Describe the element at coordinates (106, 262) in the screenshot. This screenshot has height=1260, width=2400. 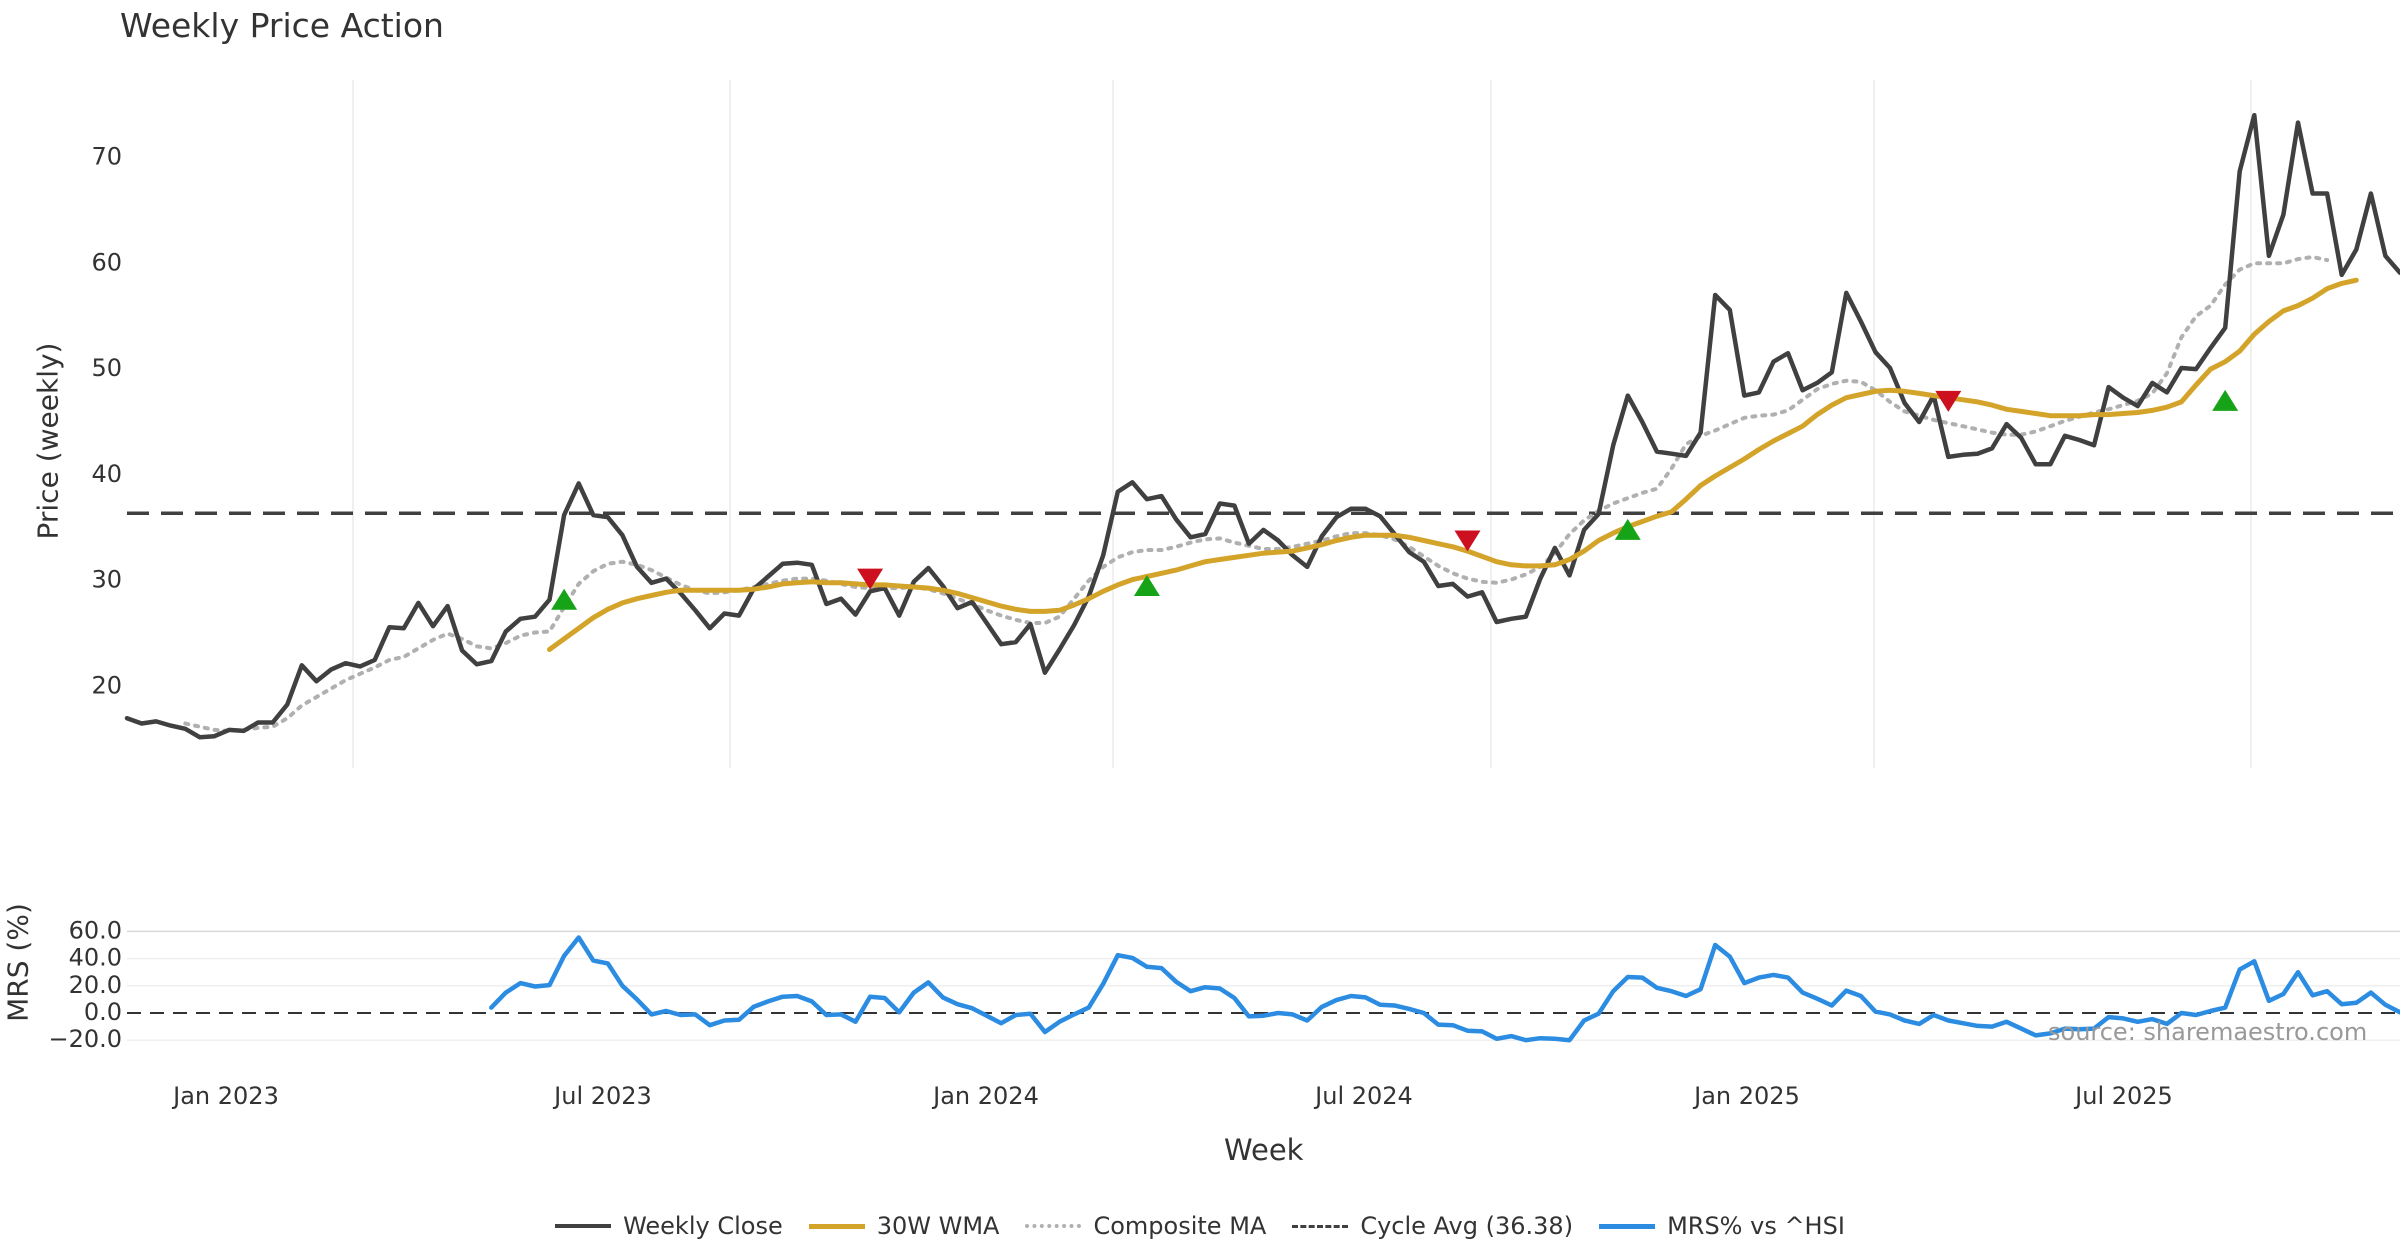
I see `price-y-tick-label: 60` at that location.